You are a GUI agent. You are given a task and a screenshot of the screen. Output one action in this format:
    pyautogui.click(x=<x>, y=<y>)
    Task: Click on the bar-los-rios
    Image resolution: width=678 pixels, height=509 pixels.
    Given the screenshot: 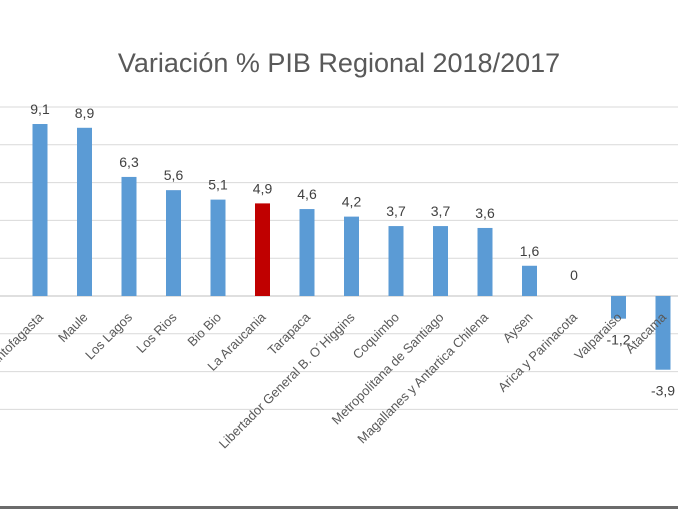 What is the action you would take?
    pyautogui.click(x=173, y=243)
    